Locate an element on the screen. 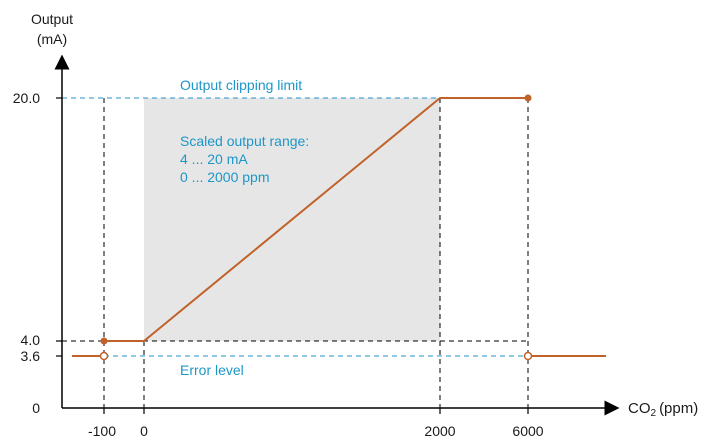  error-open-point-right is located at coordinates (528, 356).